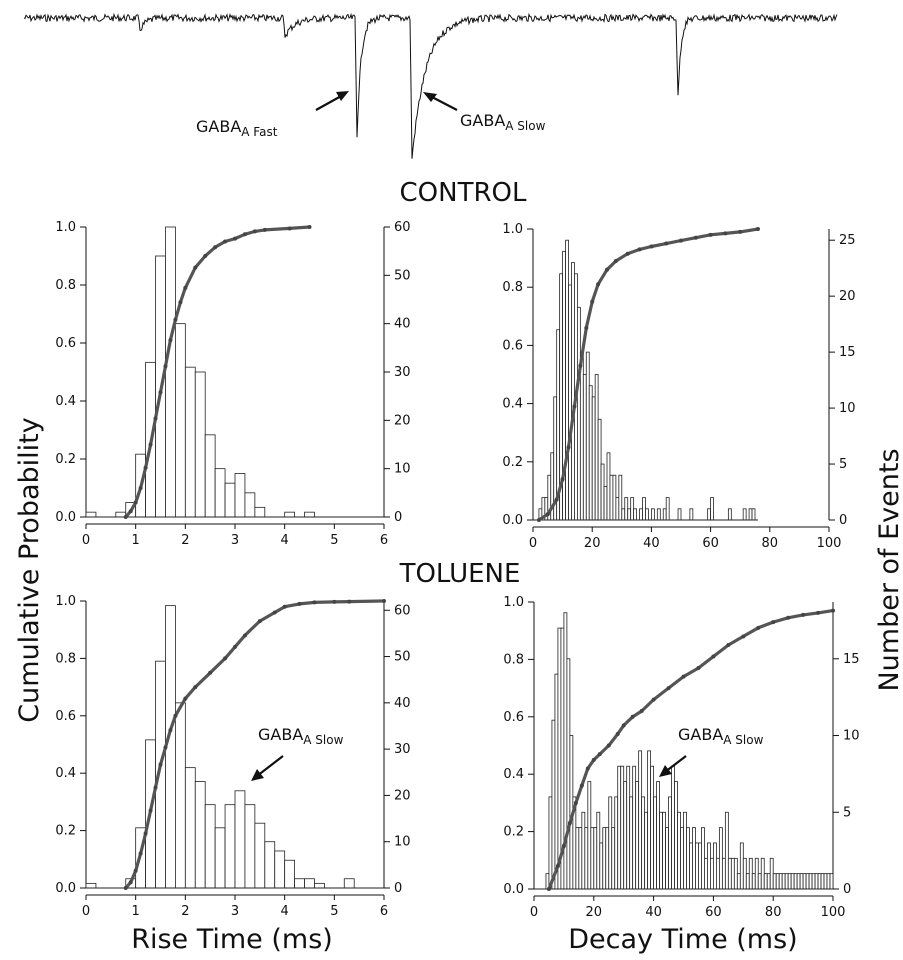 This screenshot has width=903, height=960. Describe the element at coordinates (136, 540) in the screenshot. I see `x-tick-label: 1` at that location.